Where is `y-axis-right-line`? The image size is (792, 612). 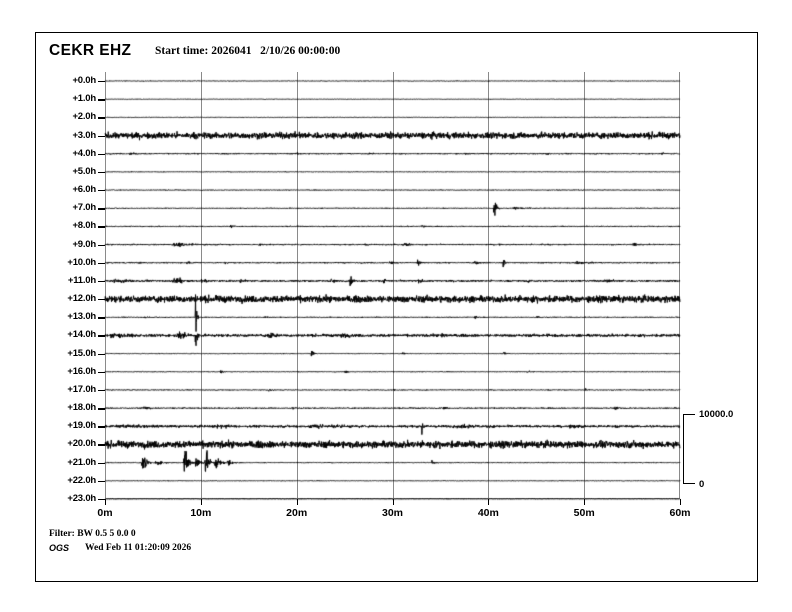
y-axis-right-line is located at coordinates (680, 285).